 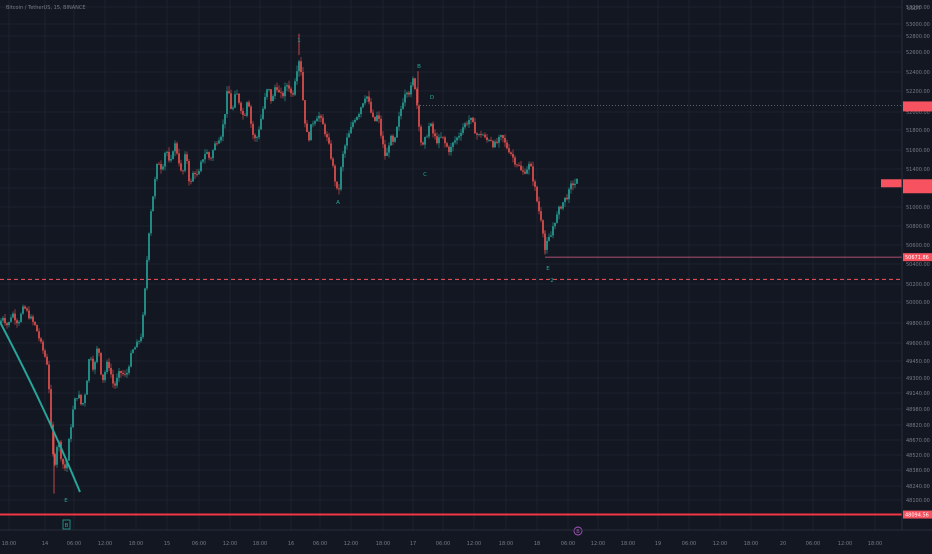 I want to click on price-tick-label: 52600.00, so click(x=918, y=53).